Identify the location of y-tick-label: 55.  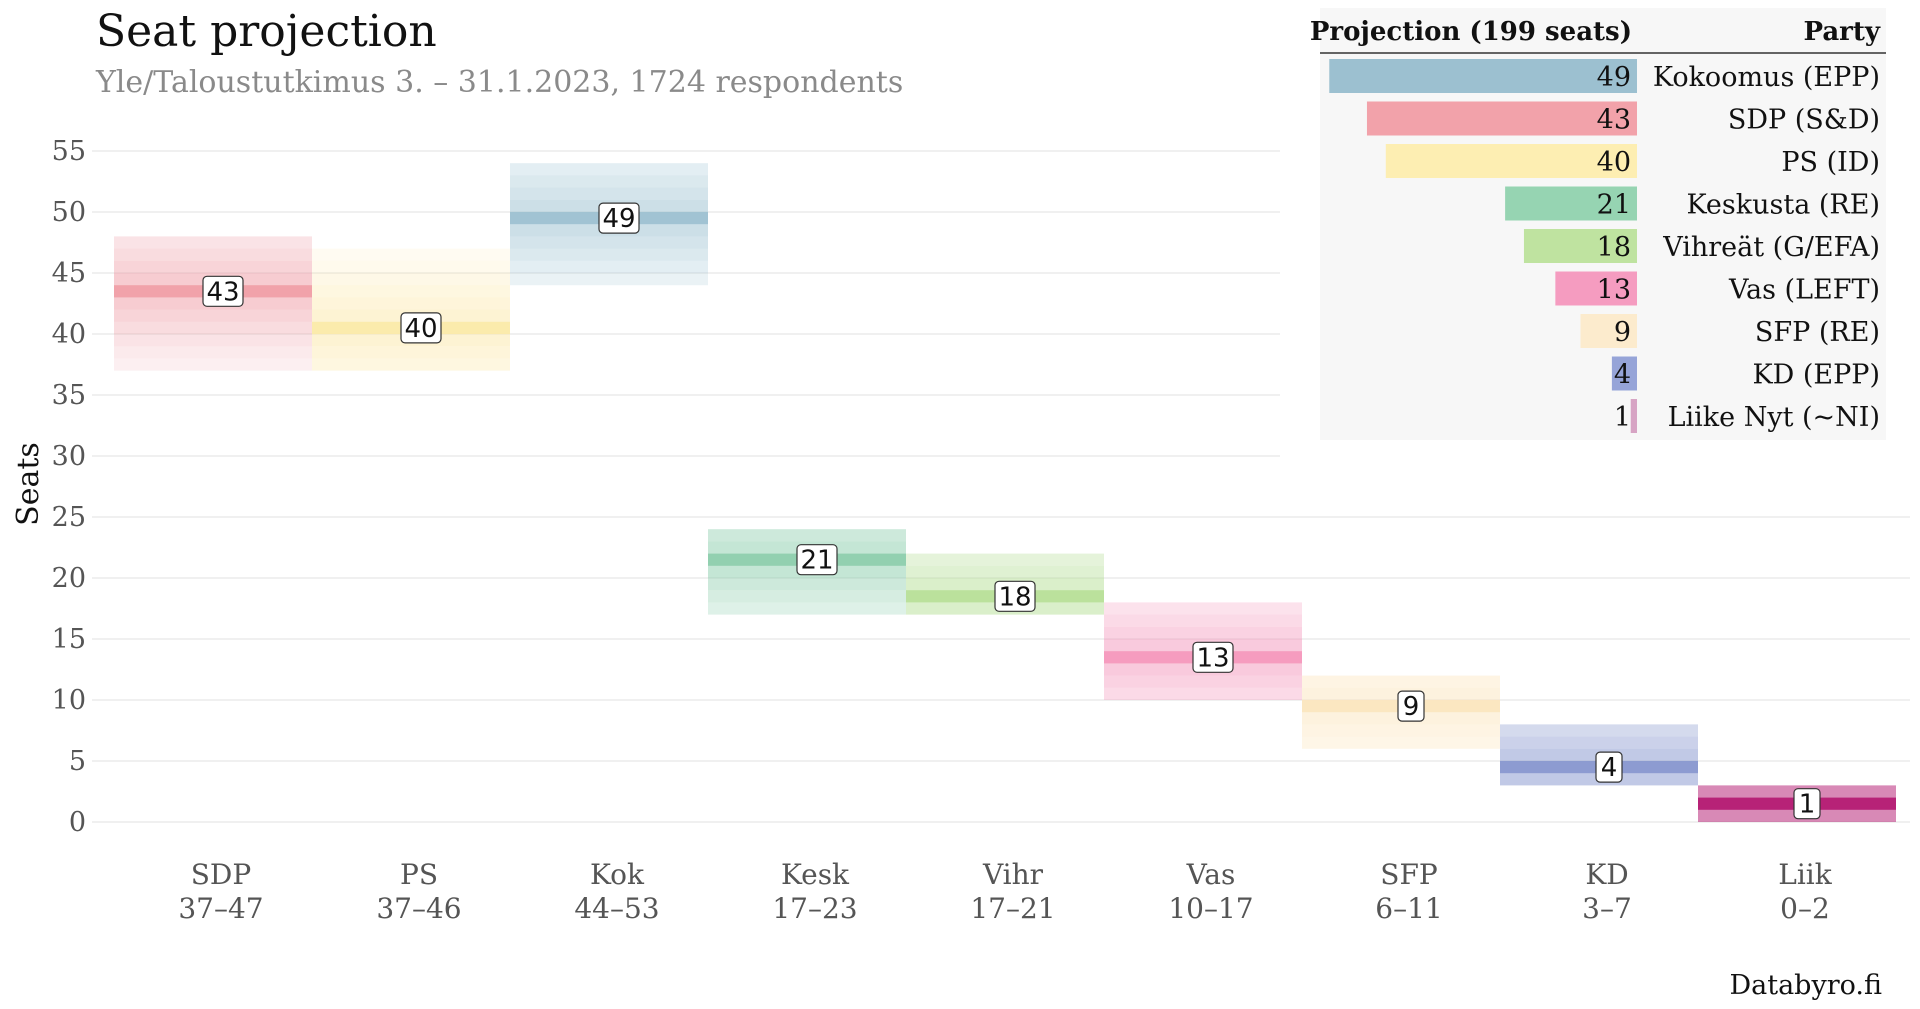
(69, 151).